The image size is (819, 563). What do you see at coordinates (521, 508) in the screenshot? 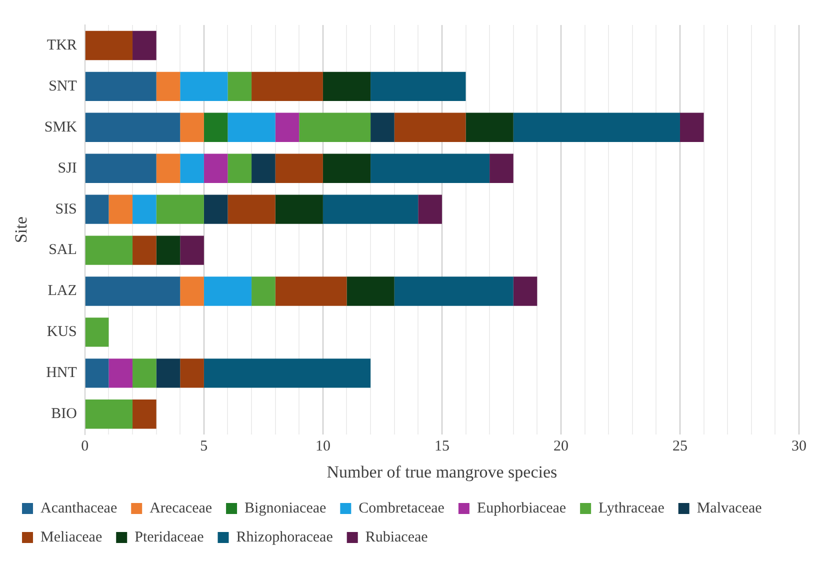
I see `legend-label: Euphorbiaceae` at bounding box center [521, 508].